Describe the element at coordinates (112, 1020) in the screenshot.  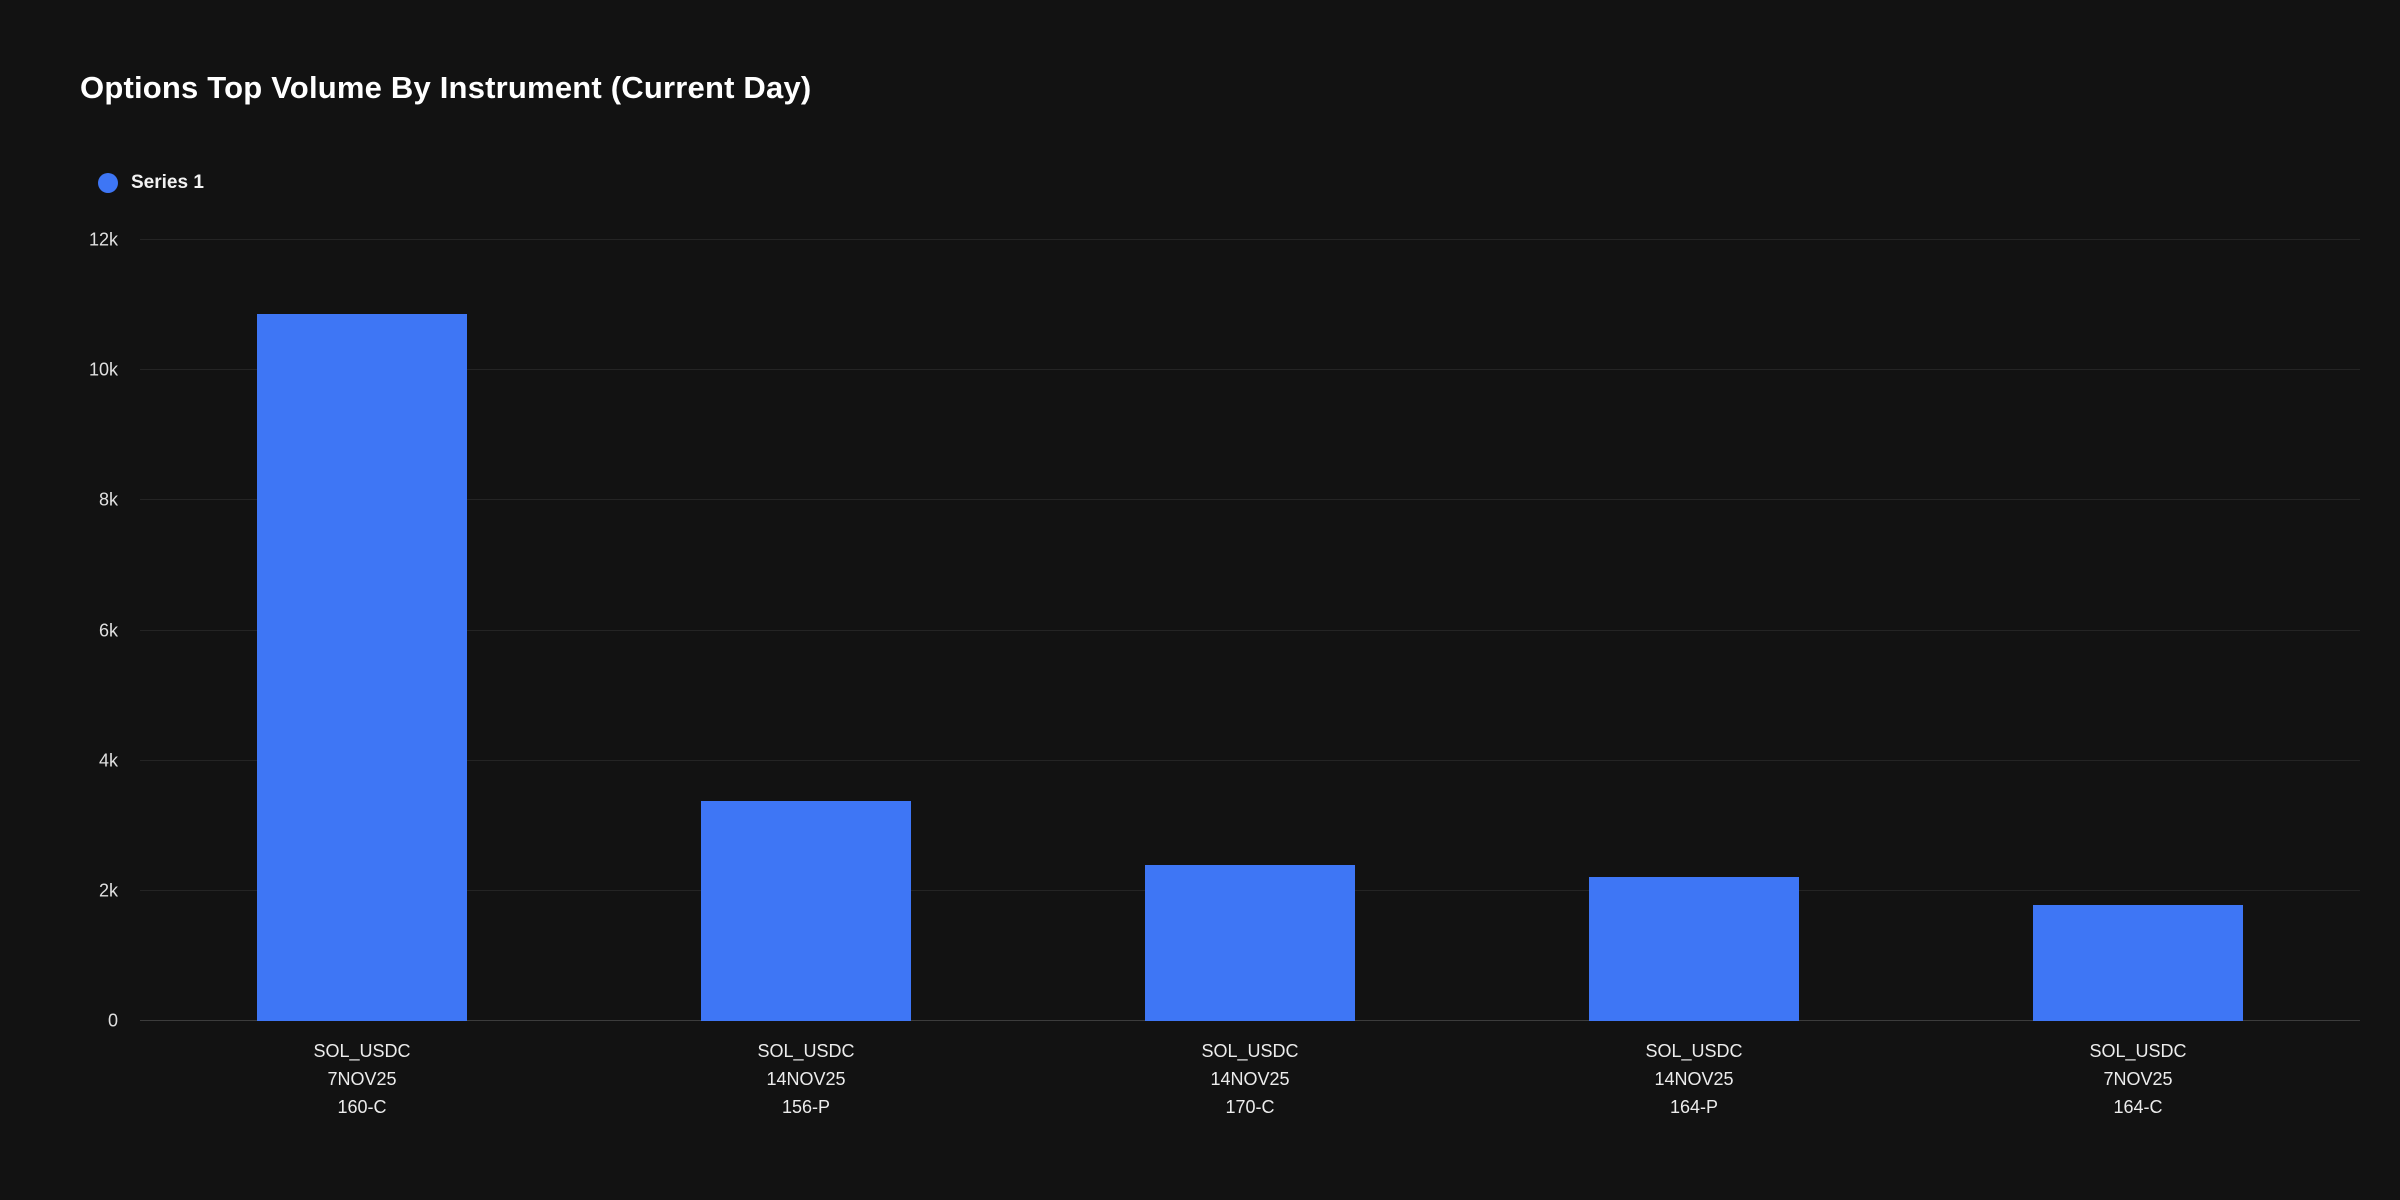
I see `y-axis-tick-label: 0` at that location.